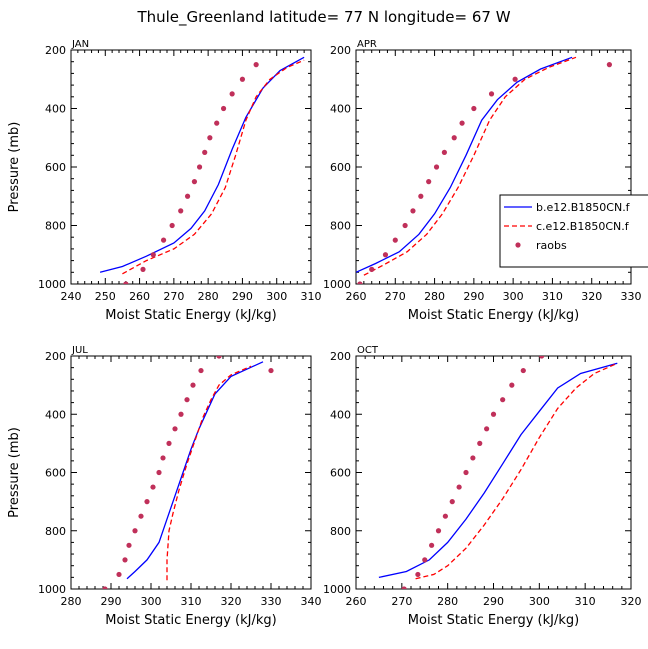 The height and width of the screenshot is (649, 648). What do you see at coordinates (583, 207) in the screenshot?
I see `legend-entry: b.e12.B1850CN.f` at bounding box center [583, 207].